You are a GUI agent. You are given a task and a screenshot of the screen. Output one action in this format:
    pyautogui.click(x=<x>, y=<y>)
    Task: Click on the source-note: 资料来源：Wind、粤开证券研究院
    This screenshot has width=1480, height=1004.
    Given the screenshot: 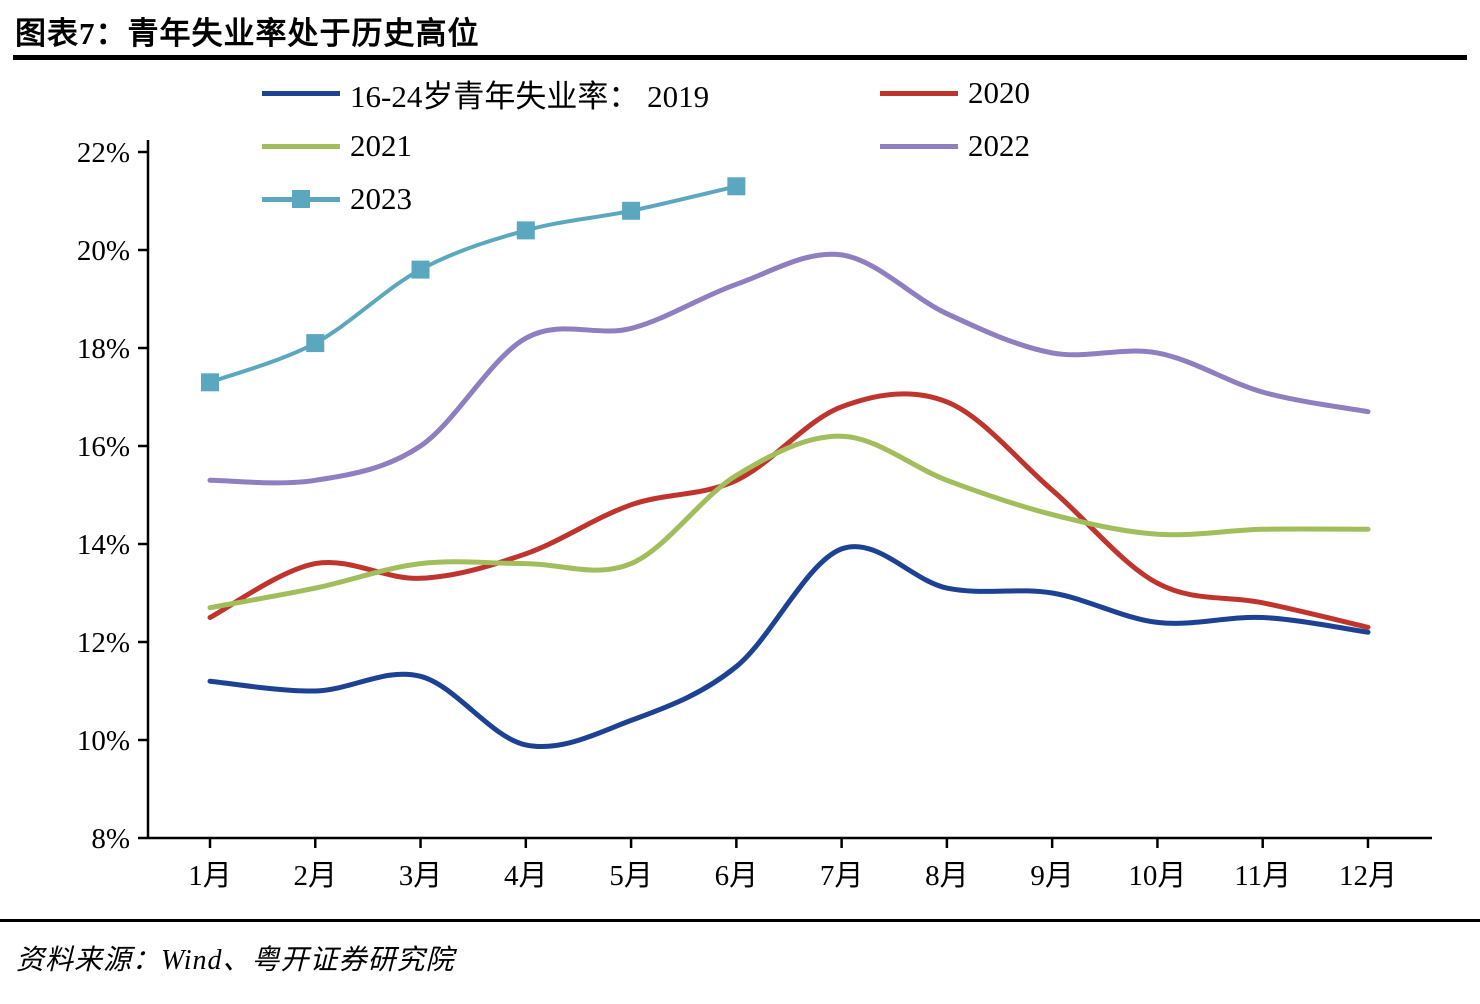 What is the action you would take?
    pyautogui.click(x=235, y=960)
    